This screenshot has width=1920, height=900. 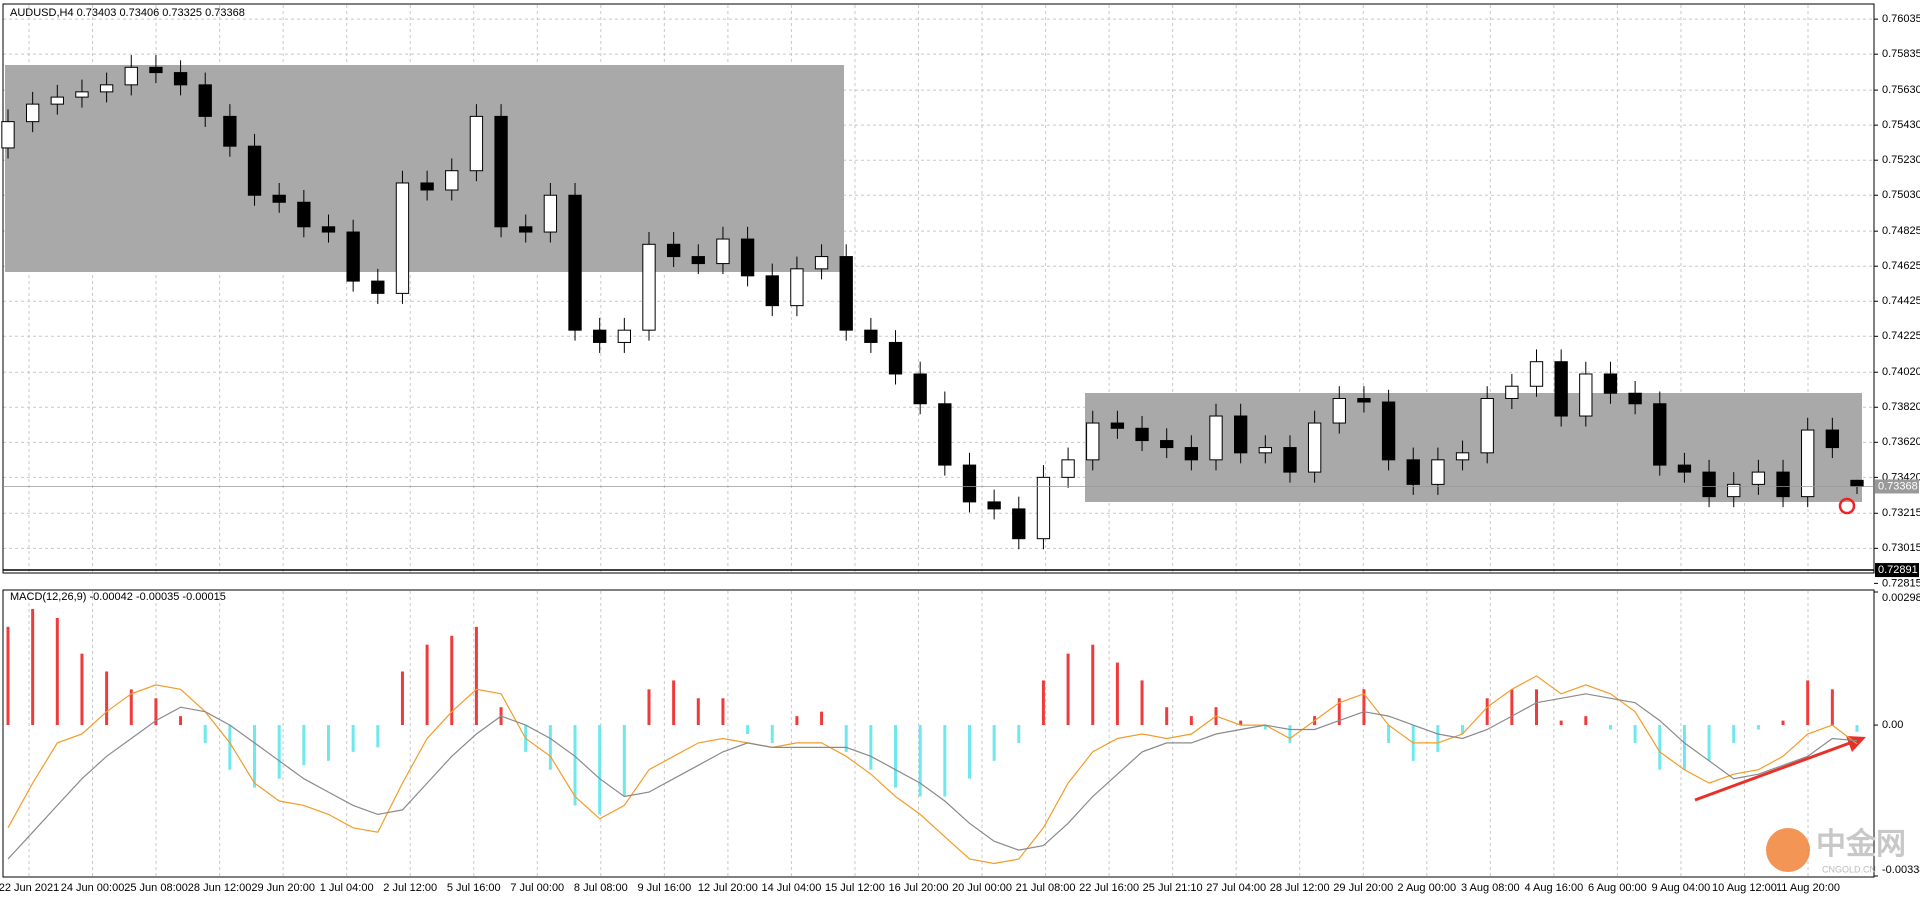 I want to click on watermark-site: CNGOLD.CN, so click(x=1849, y=869).